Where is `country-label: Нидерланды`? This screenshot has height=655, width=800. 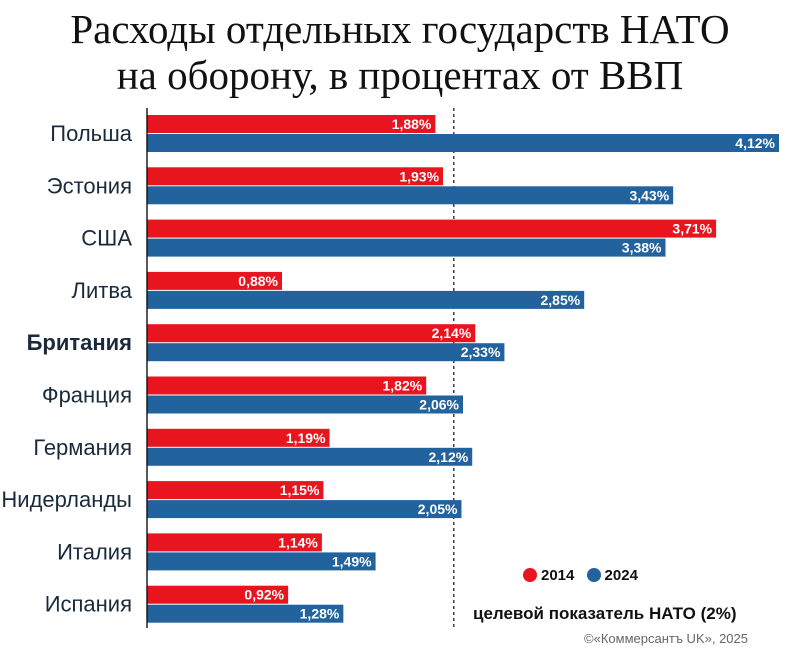
country-label: Нидерланды is located at coordinates (66, 499).